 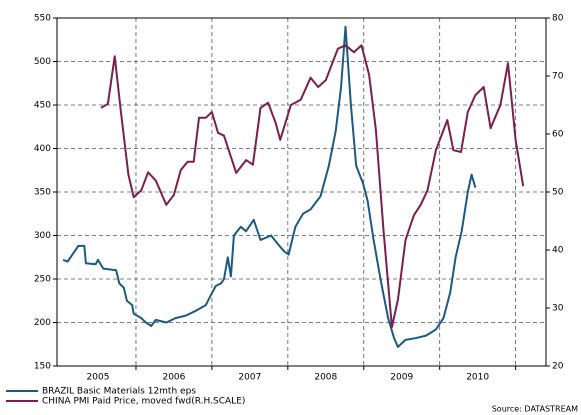 What do you see at coordinates (401, 378) in the screenshot?
I see `x-tick-label: 2009` at bounding box center [401, 378].